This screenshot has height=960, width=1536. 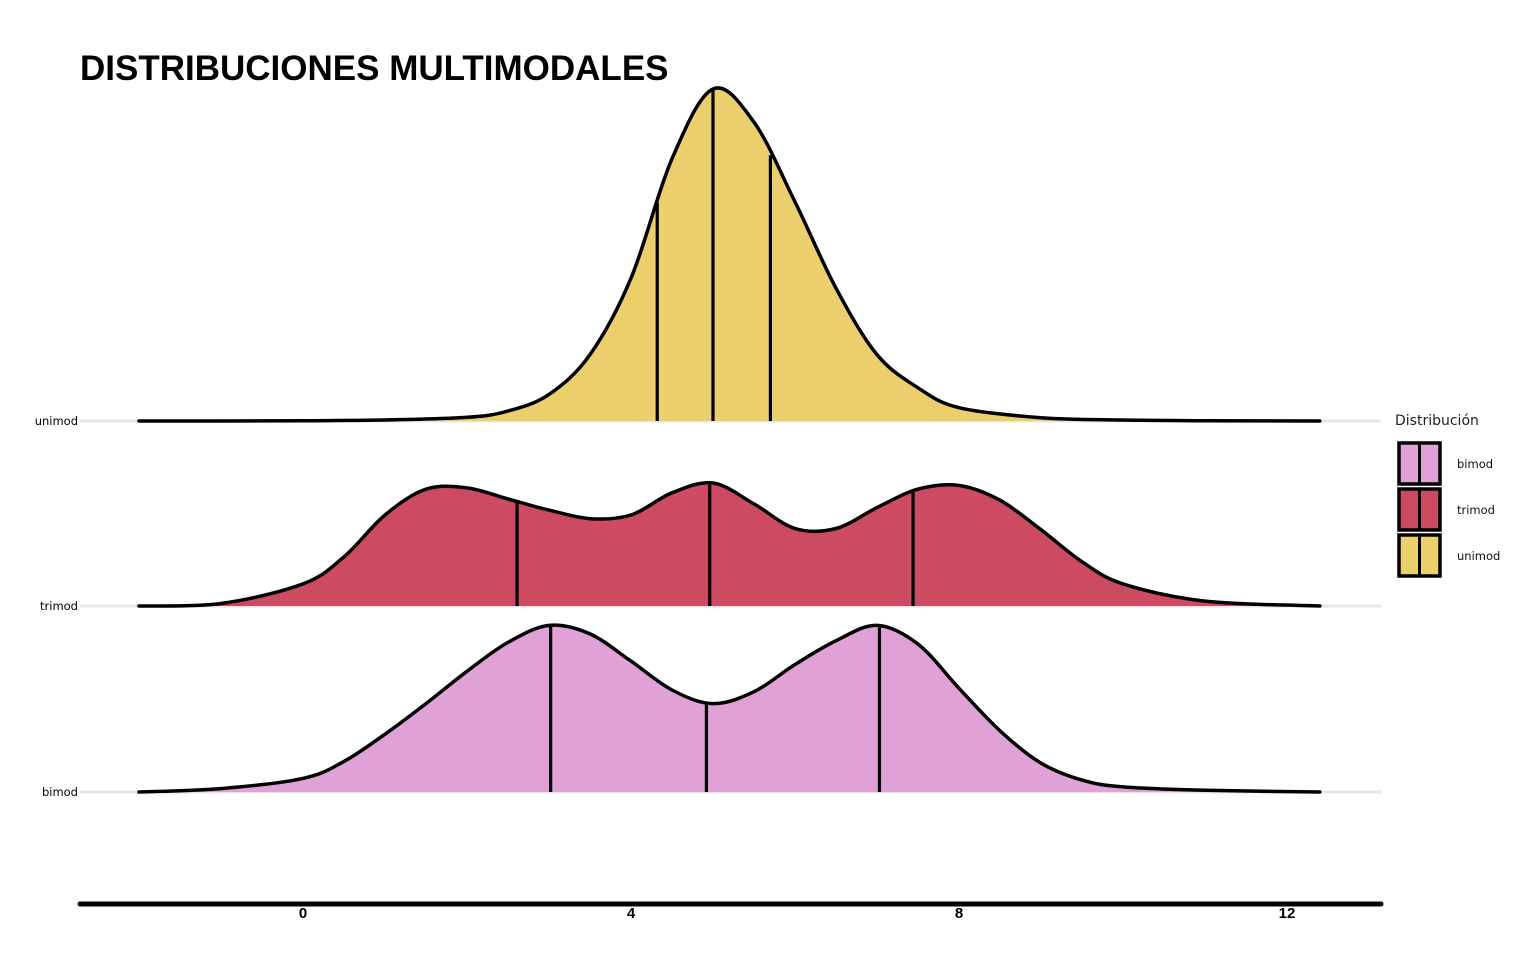 I want to click on x-tick-label-8: 8, so click(x=959, y=913).